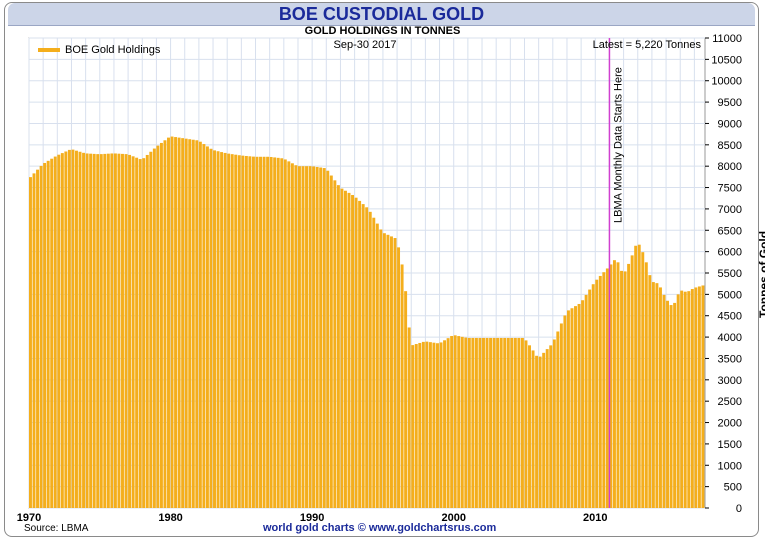  What do you see at coordinates (99, 50) in the screenshot?
I see `legend: BOE Gold Holdings` at bounding box center [99, 50].